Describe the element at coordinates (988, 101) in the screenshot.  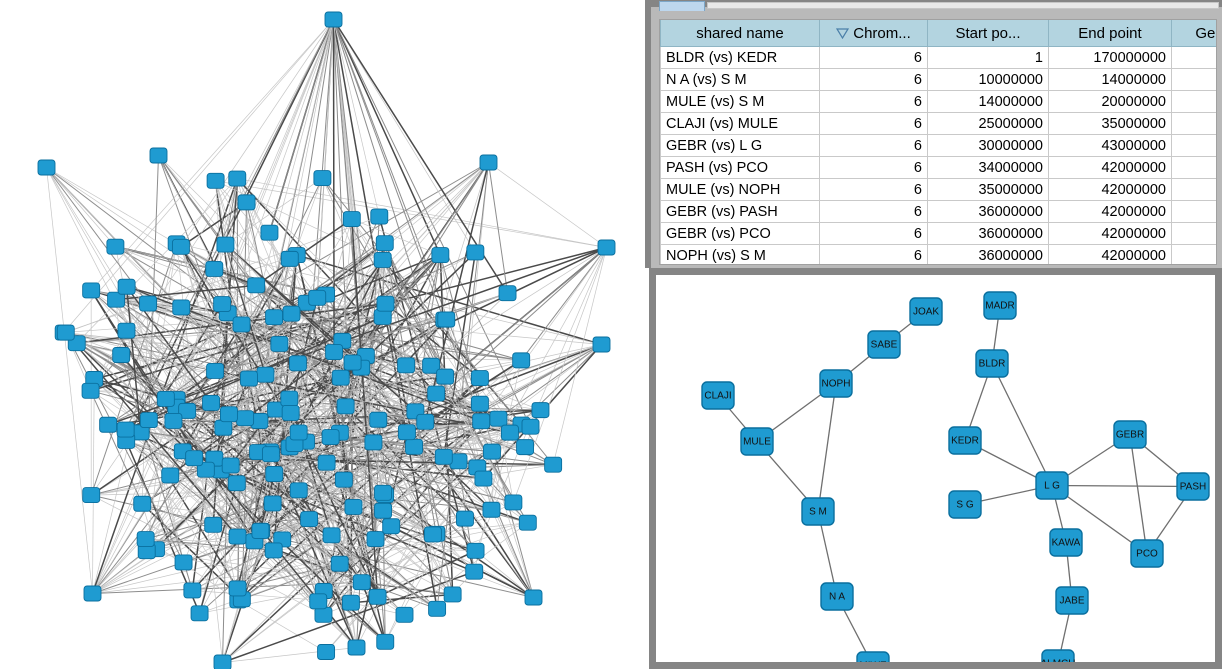
I see `table-cell-start_point: 14000000` at that location.